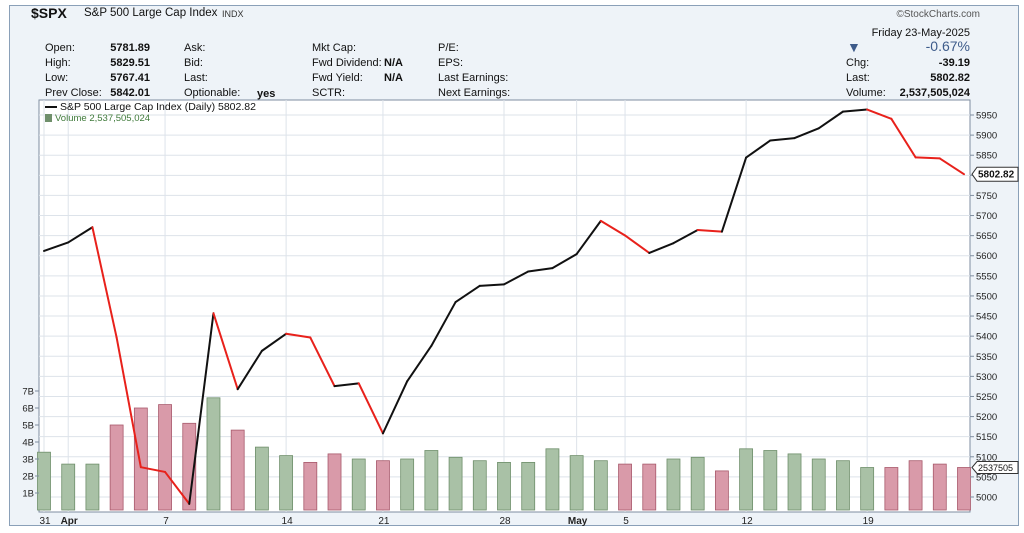 This screenshot has width=1024, height=533. What do you see at coordinates (986, 437) in the screenshot?
I see `y-tick-label: 5150` at bounding box center [986, 437].